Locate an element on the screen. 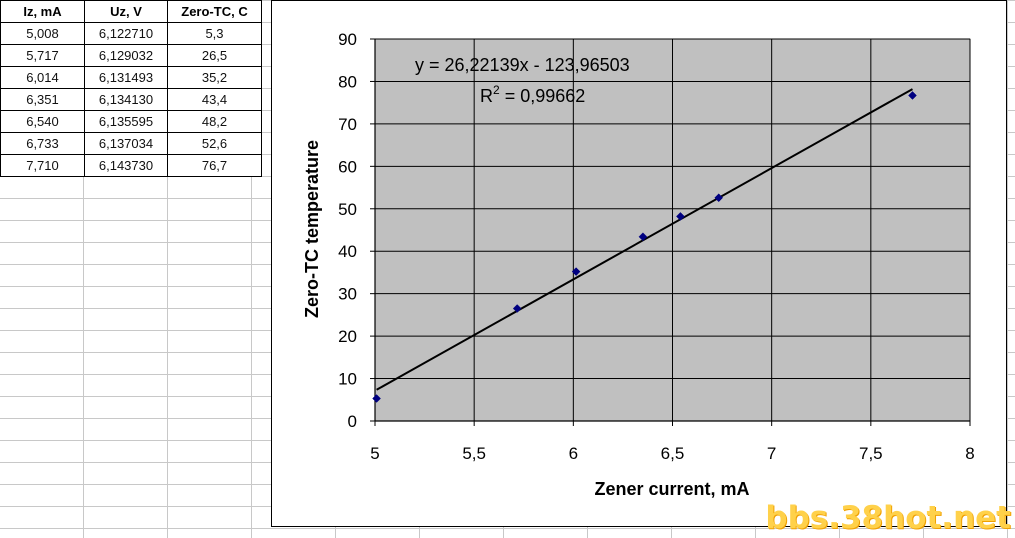 This screenshot has width=1015, height=538. table-cell: 5,008 is located at coordinates (42, 33).